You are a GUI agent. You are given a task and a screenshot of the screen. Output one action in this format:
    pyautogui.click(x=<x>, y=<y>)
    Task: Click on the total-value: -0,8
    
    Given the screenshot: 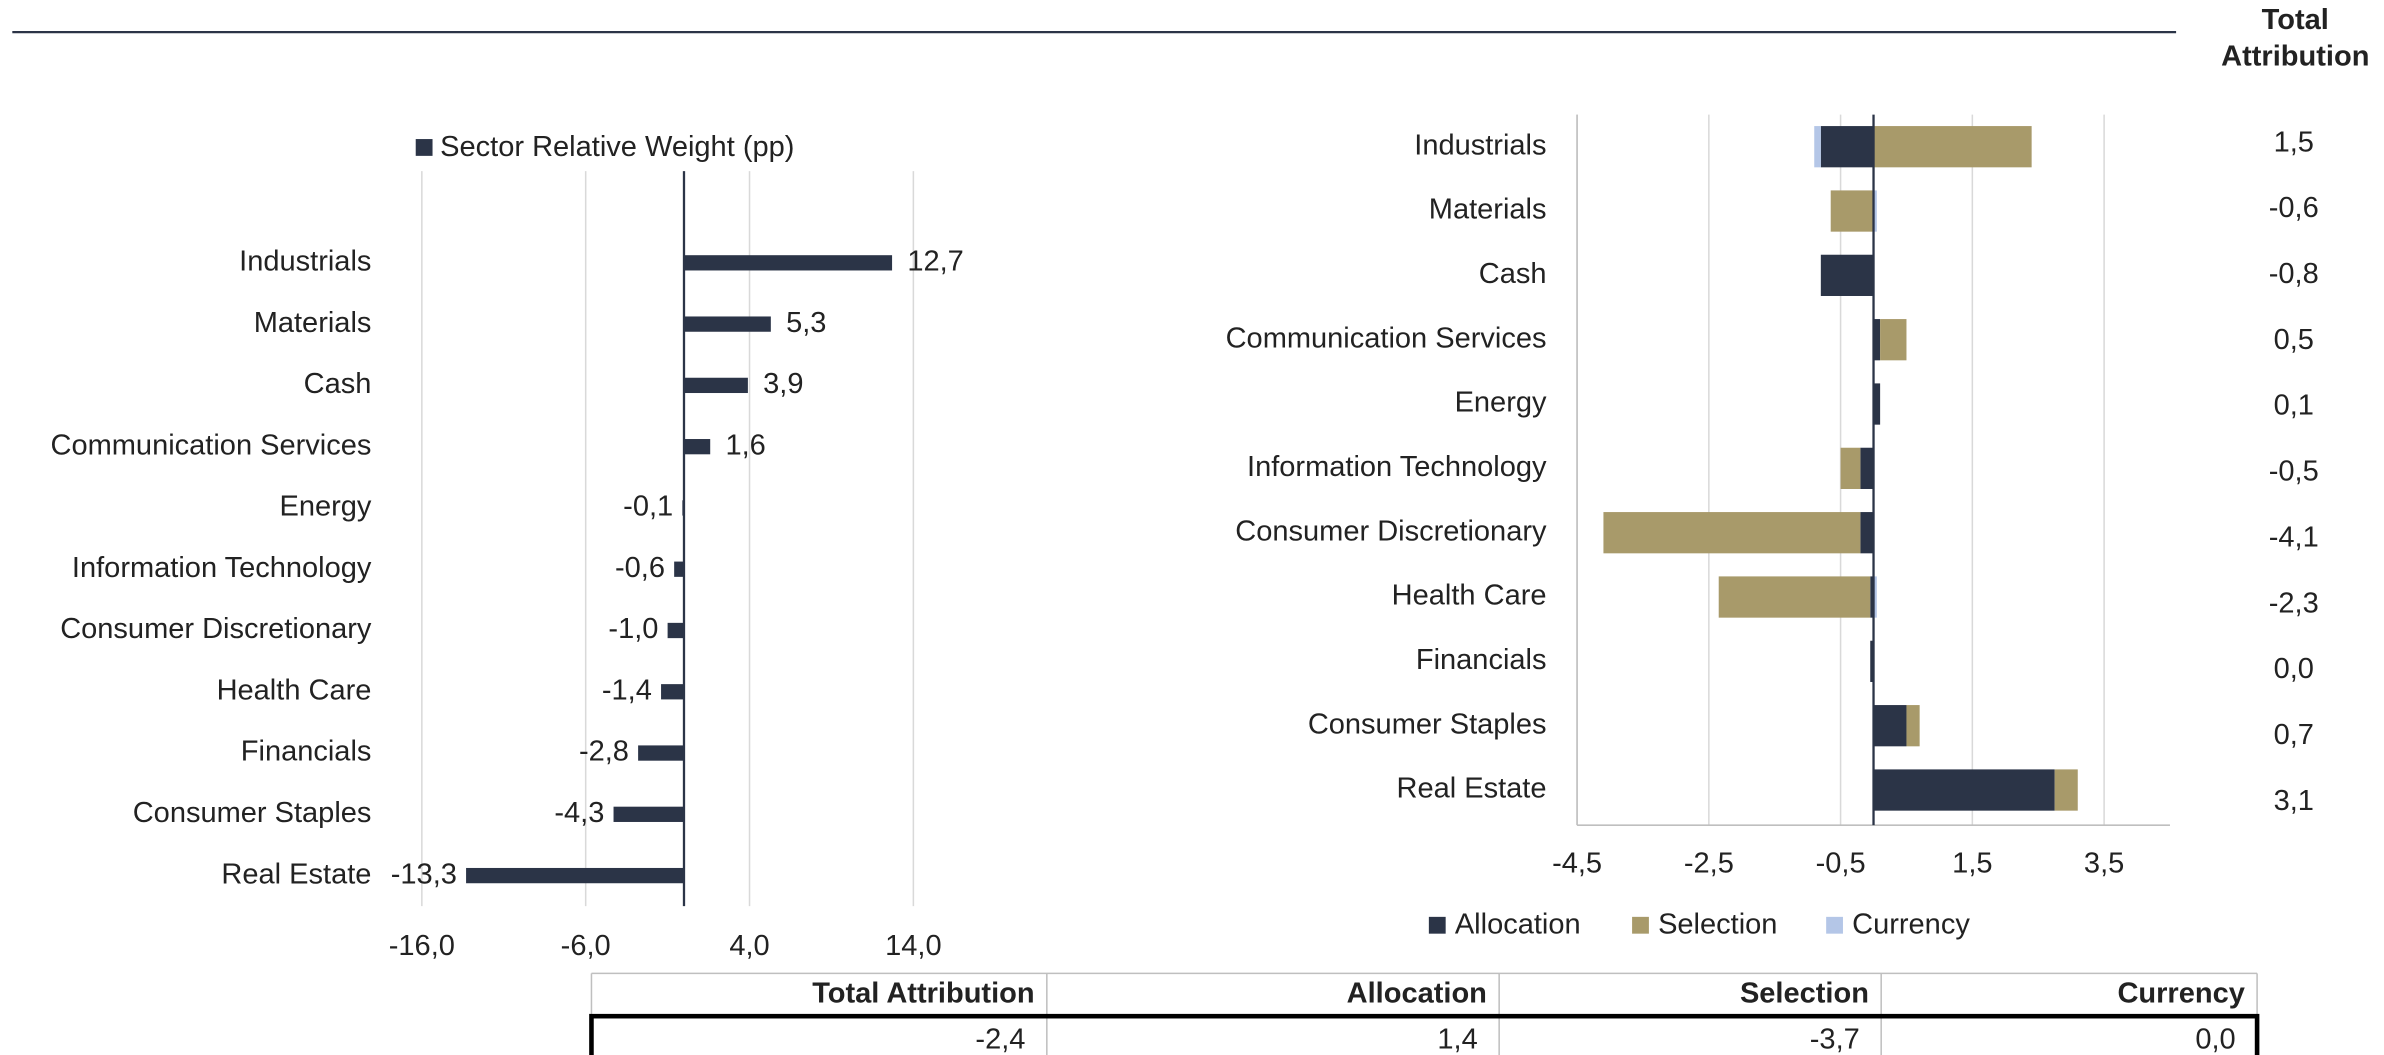 What is the action you would take?
    pyautogui.click(x=2294, y=274)
    